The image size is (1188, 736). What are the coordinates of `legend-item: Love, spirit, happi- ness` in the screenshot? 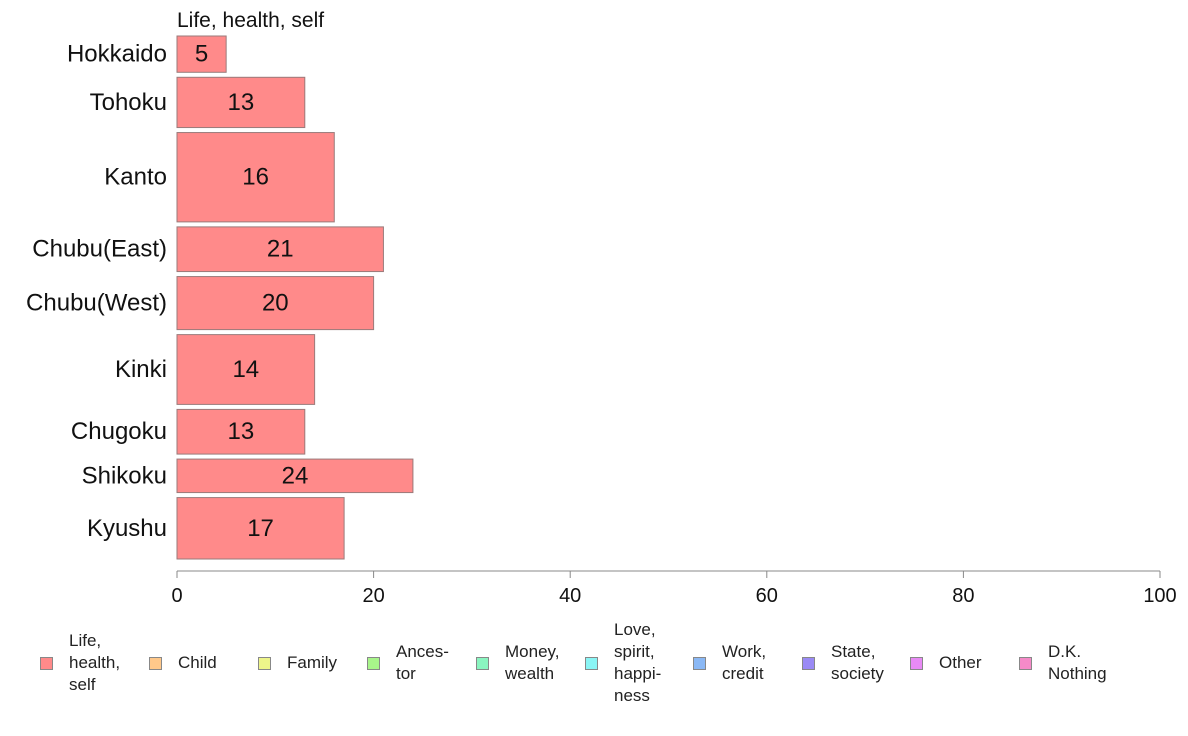 It's located at (623, 663).